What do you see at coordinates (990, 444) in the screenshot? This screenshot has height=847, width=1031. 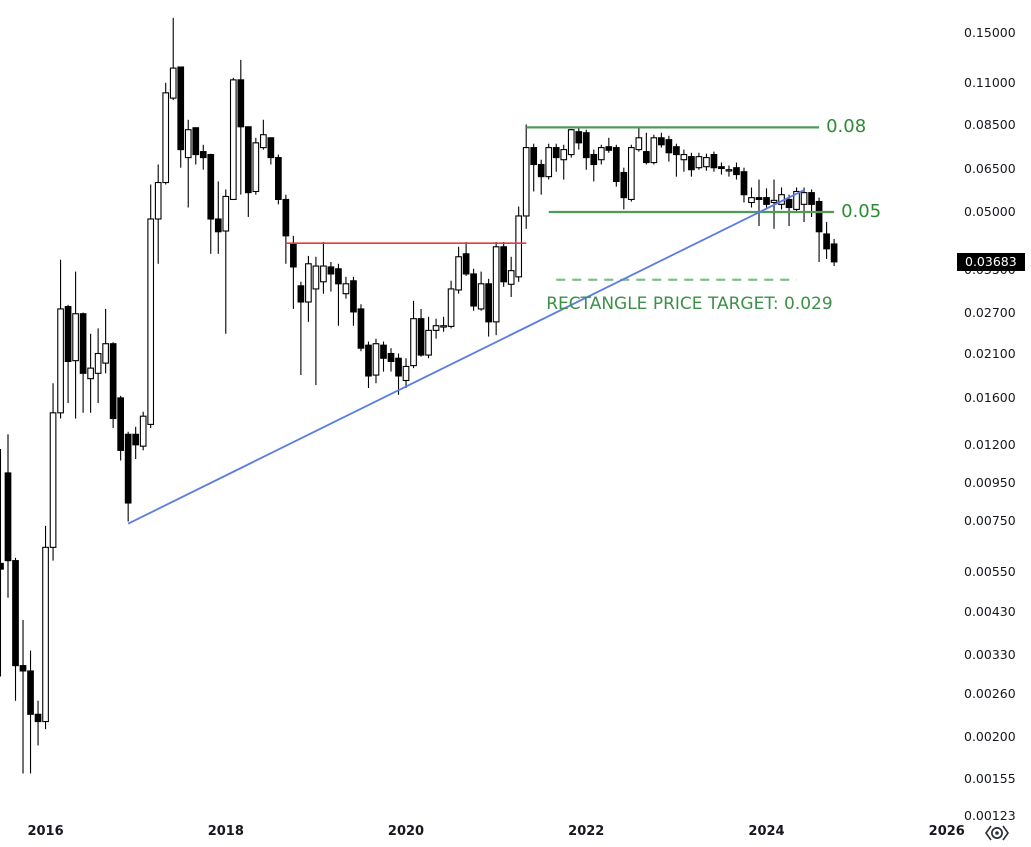 I see `price-tick-label: 0.01200` at bounding box center [990, 444].